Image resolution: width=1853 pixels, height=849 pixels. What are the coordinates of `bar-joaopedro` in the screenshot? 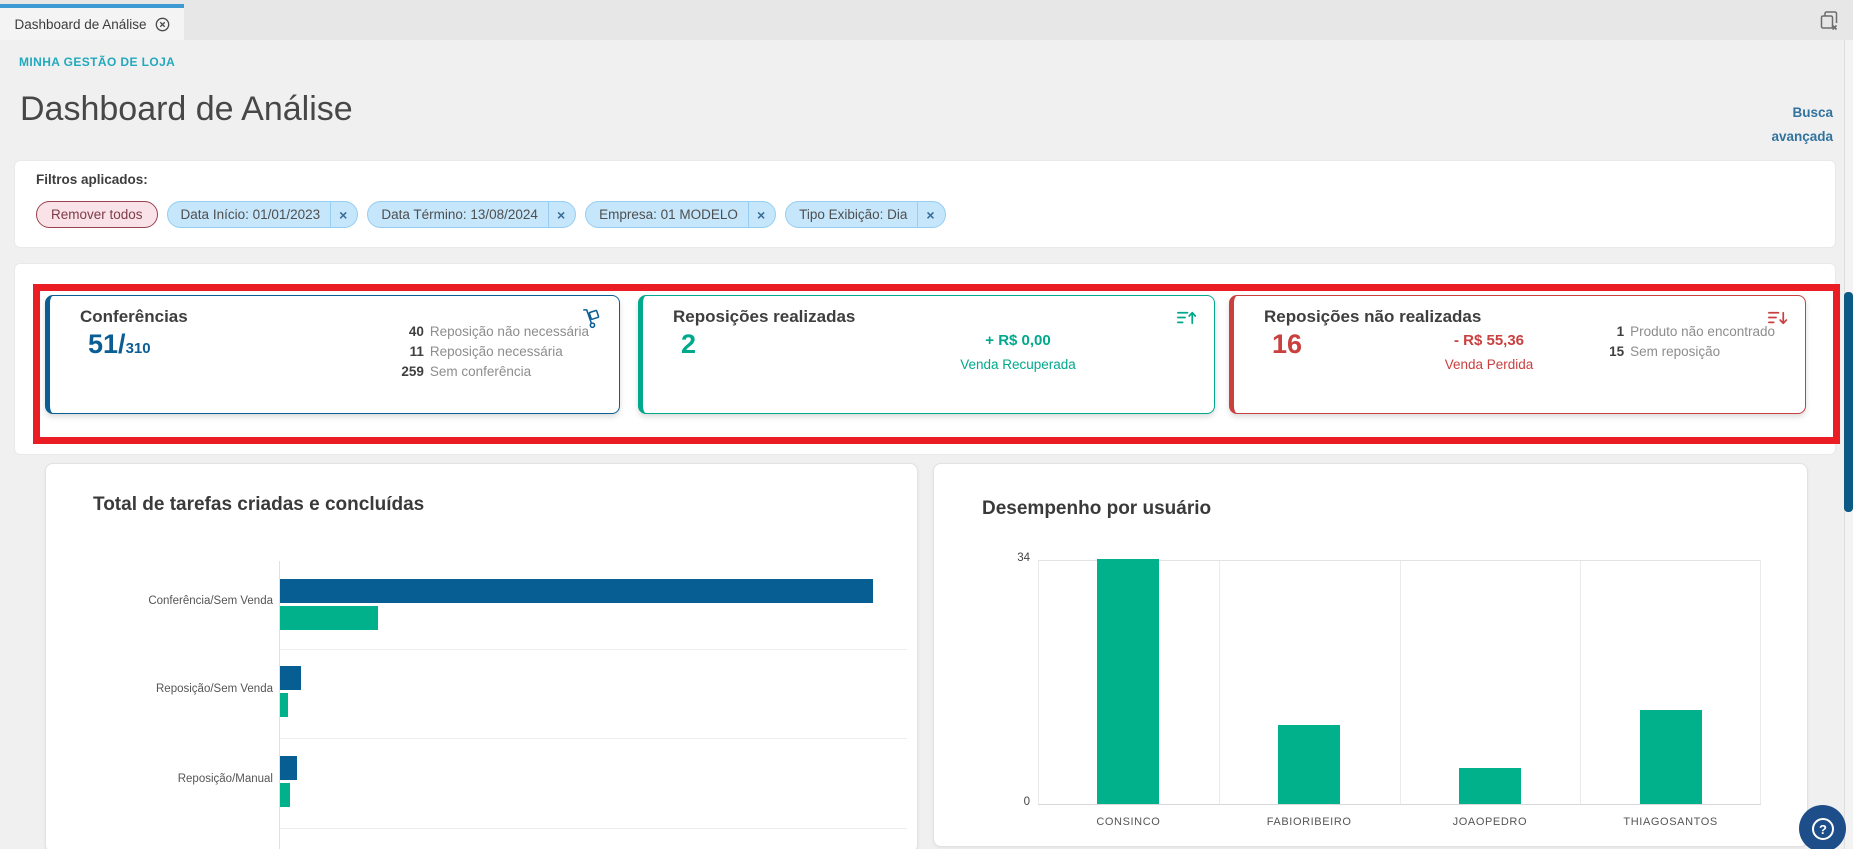 It's located at (1489, 785).